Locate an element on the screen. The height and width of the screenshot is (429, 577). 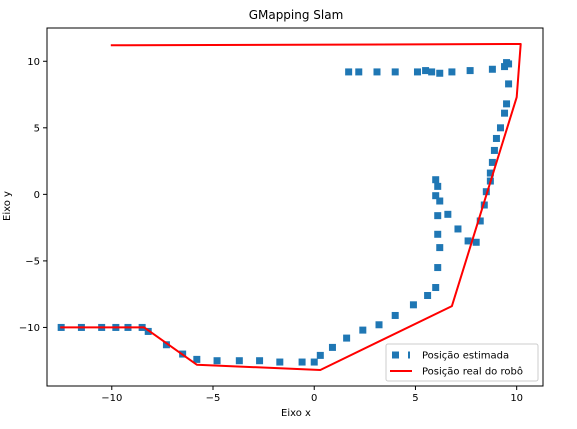
legend-marker-square is located at coordinates (395, 355).